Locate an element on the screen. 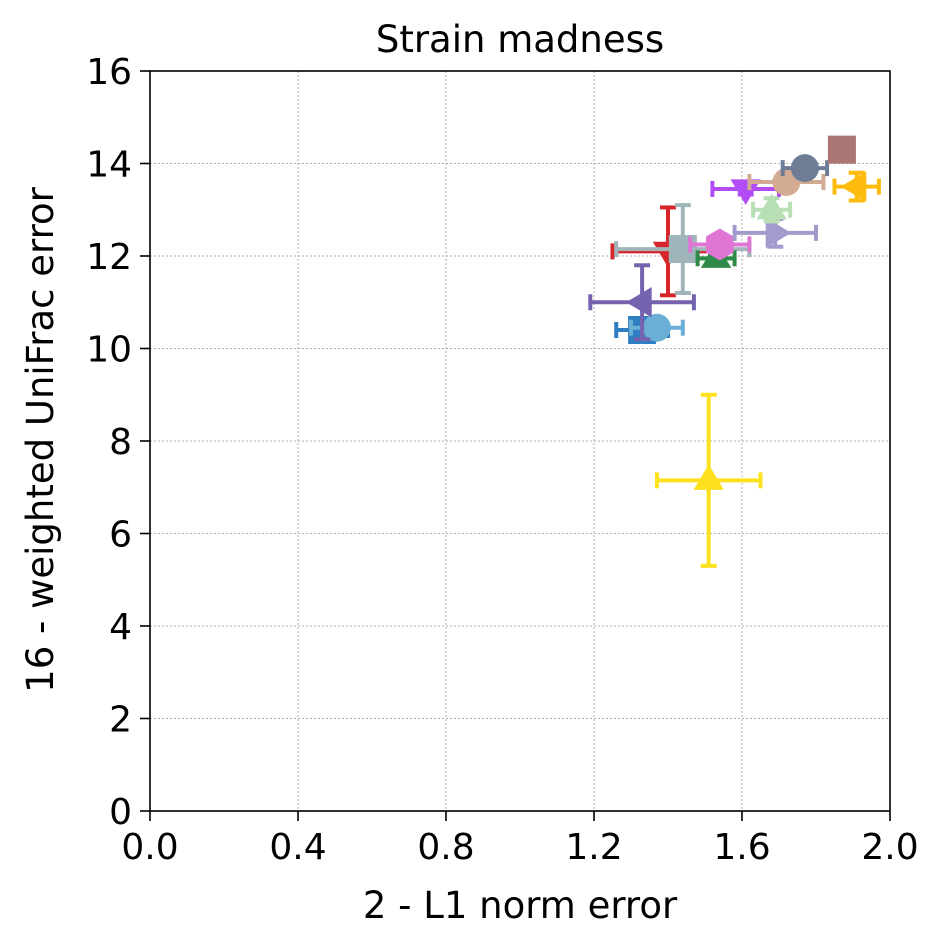  x-tick-label: 1.6 is located at coordinates (741, 847).